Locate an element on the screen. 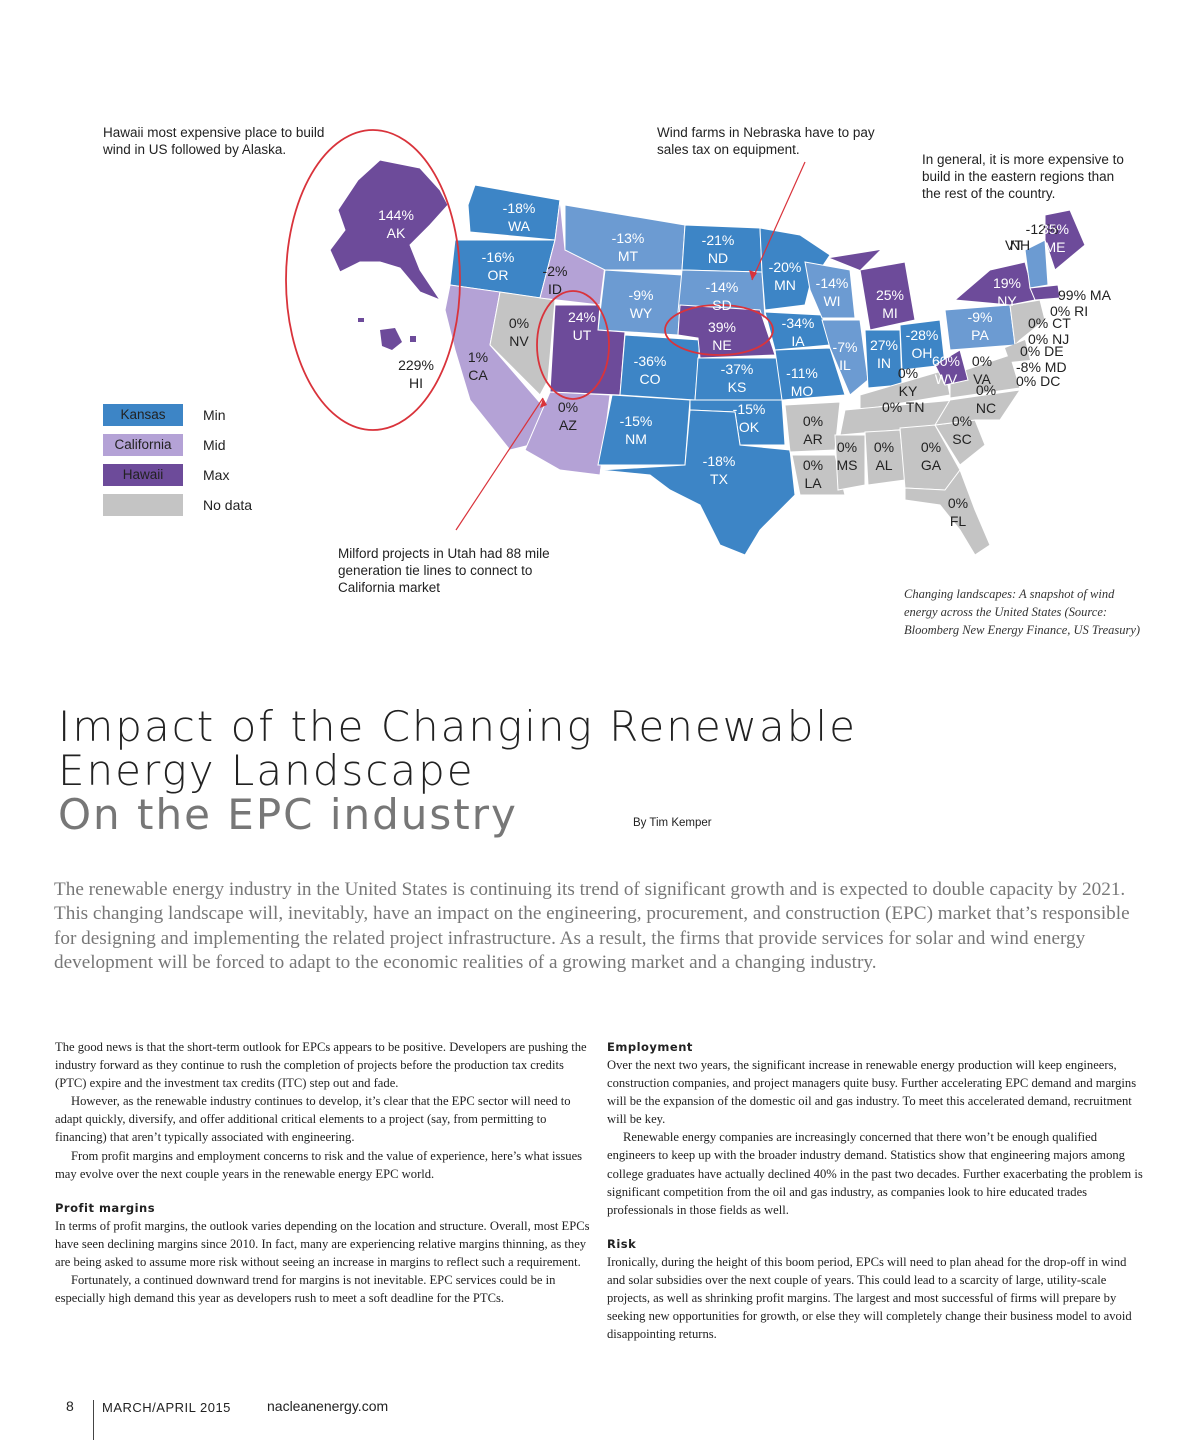  state-mi-value: 25% is located at coordinates (890, 295).